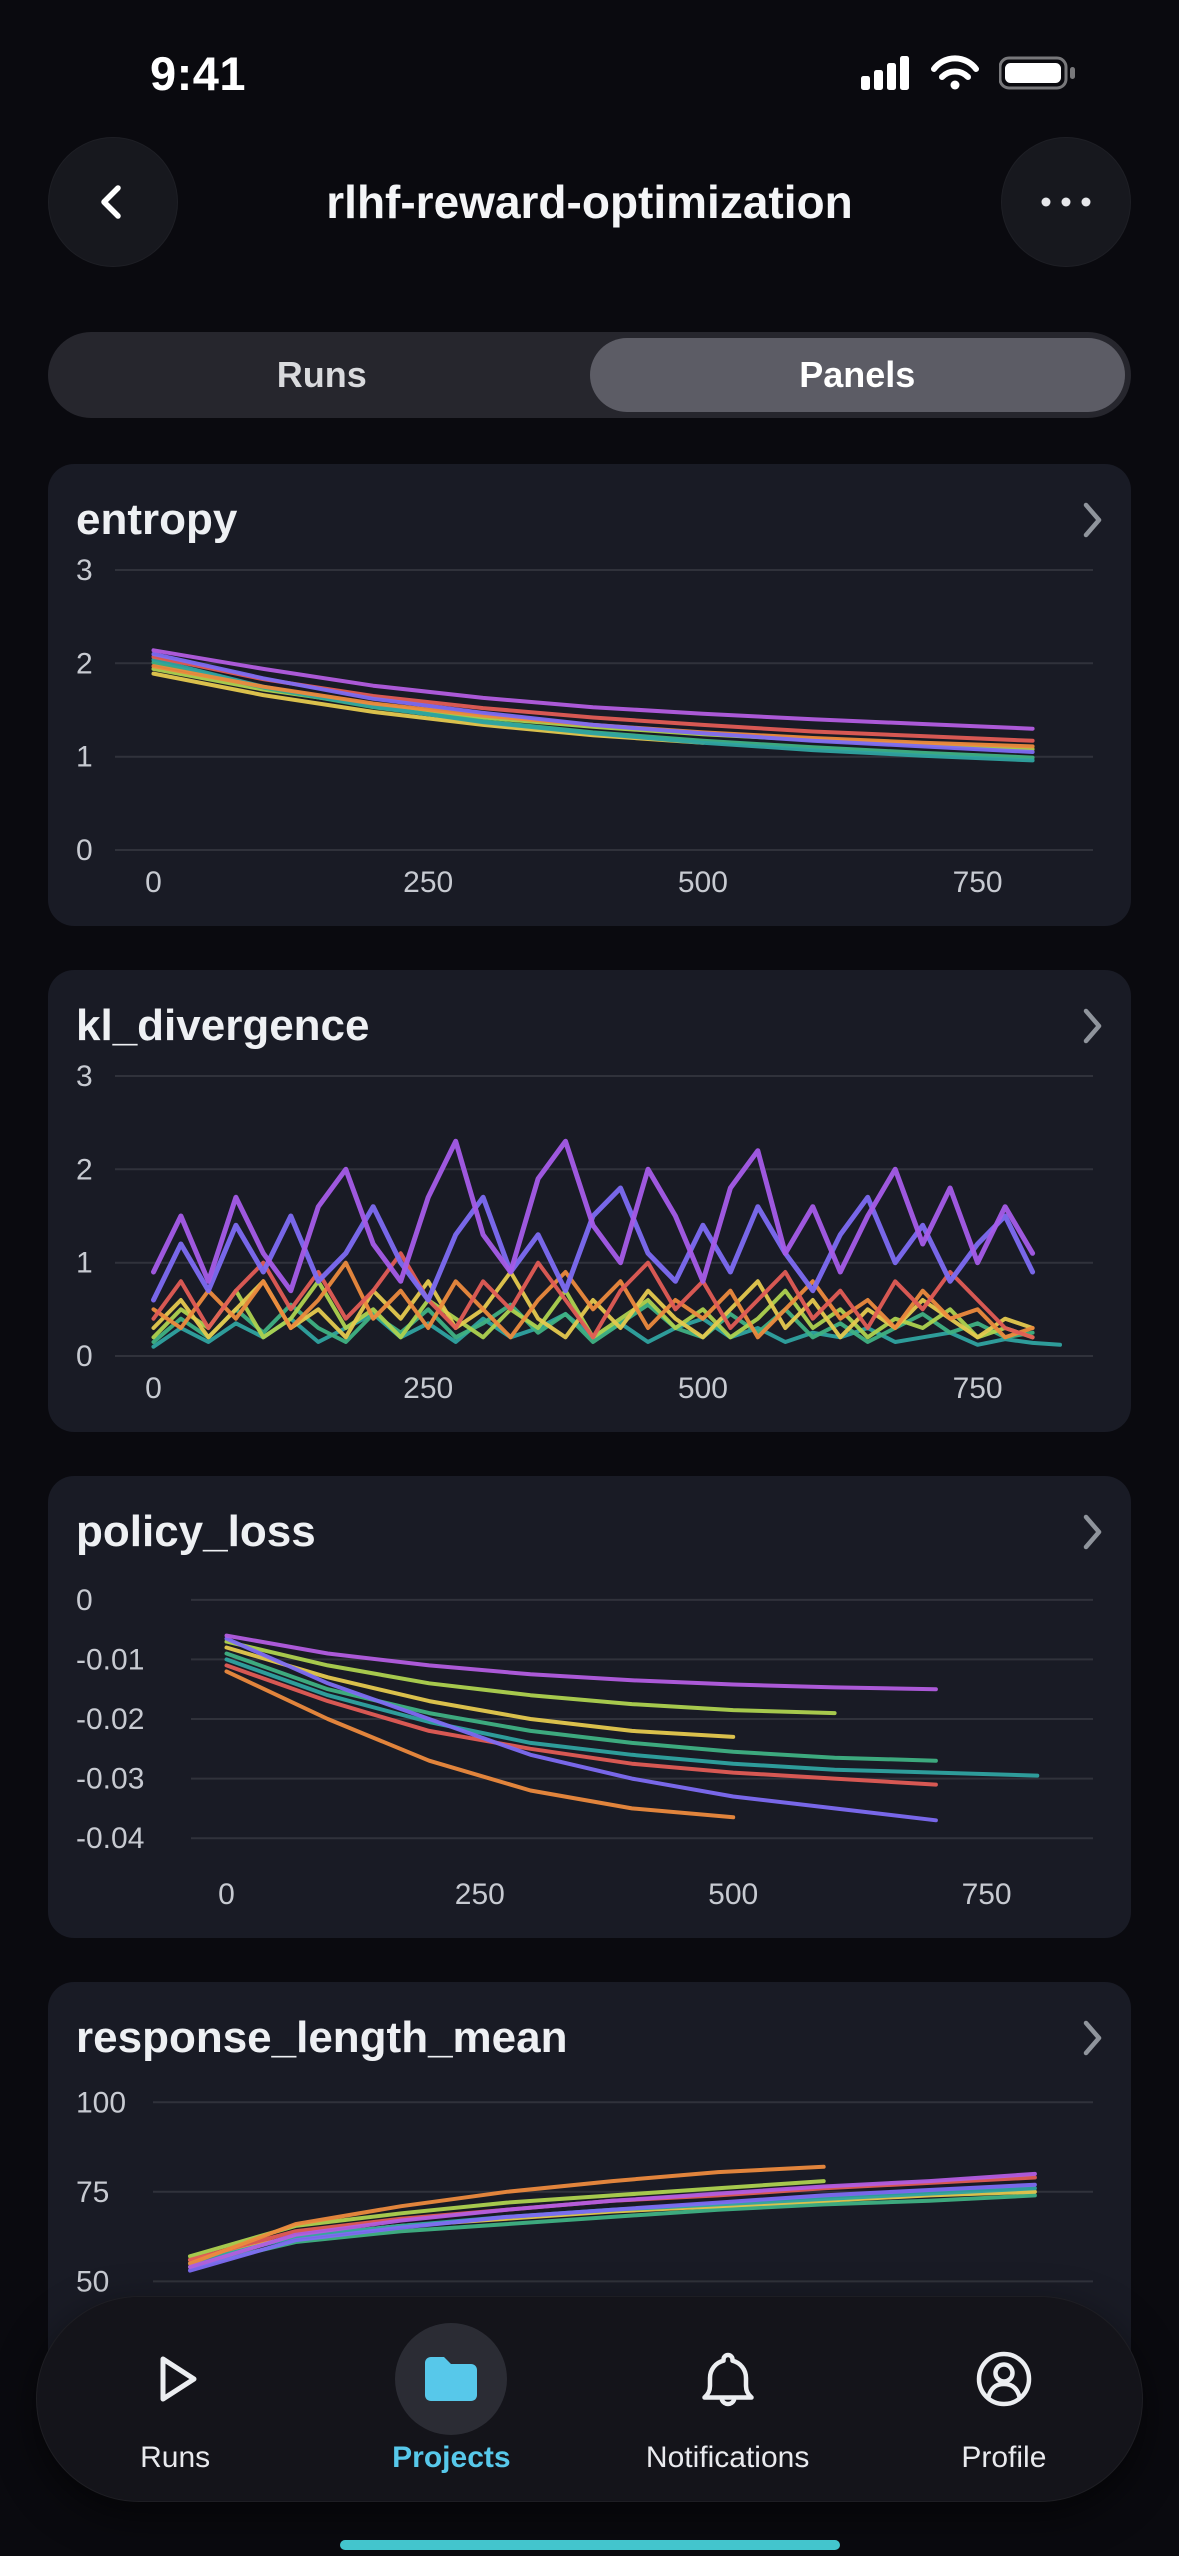 Image resolution: width=1179 pixels, height=2556 pixels. Describe the element at coordinates (321, 374) in the screenshot. I see `segment-runs: Runs` at that location.